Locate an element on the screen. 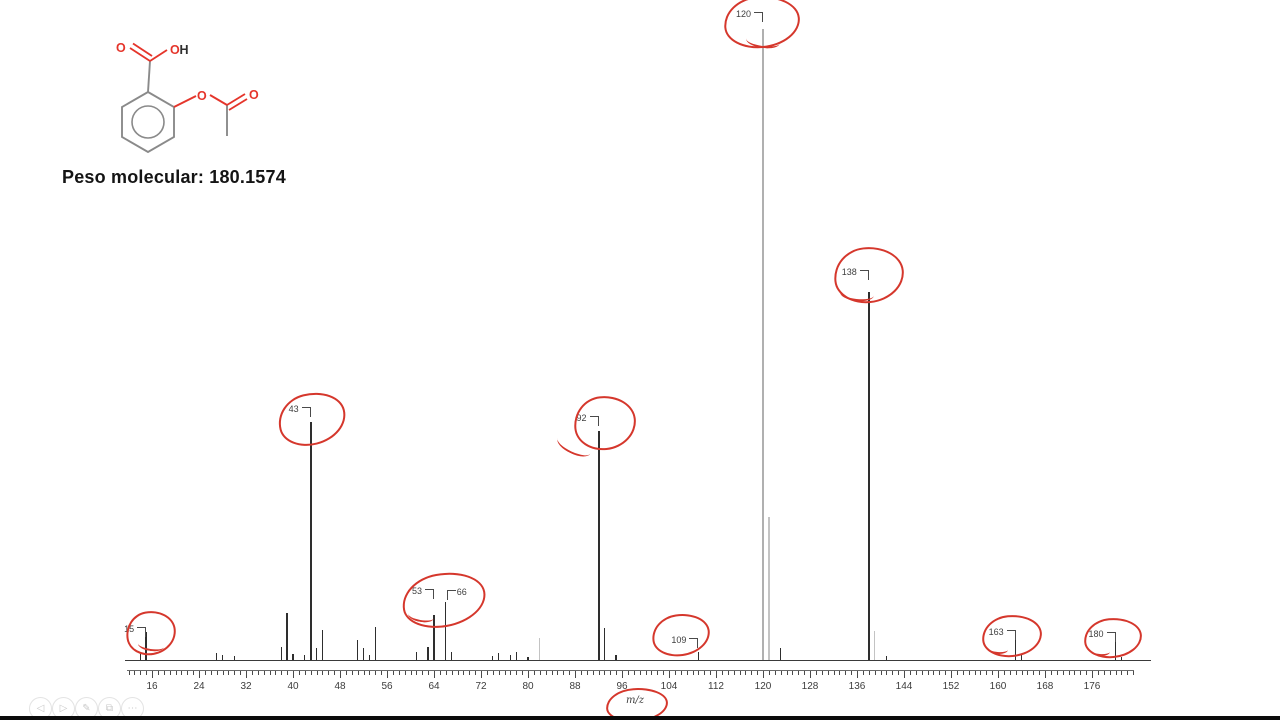 Image resolution: width=1280 pixels, height=720 pixels. axis-tick-label: 24 is located at coordinates (199, 686).